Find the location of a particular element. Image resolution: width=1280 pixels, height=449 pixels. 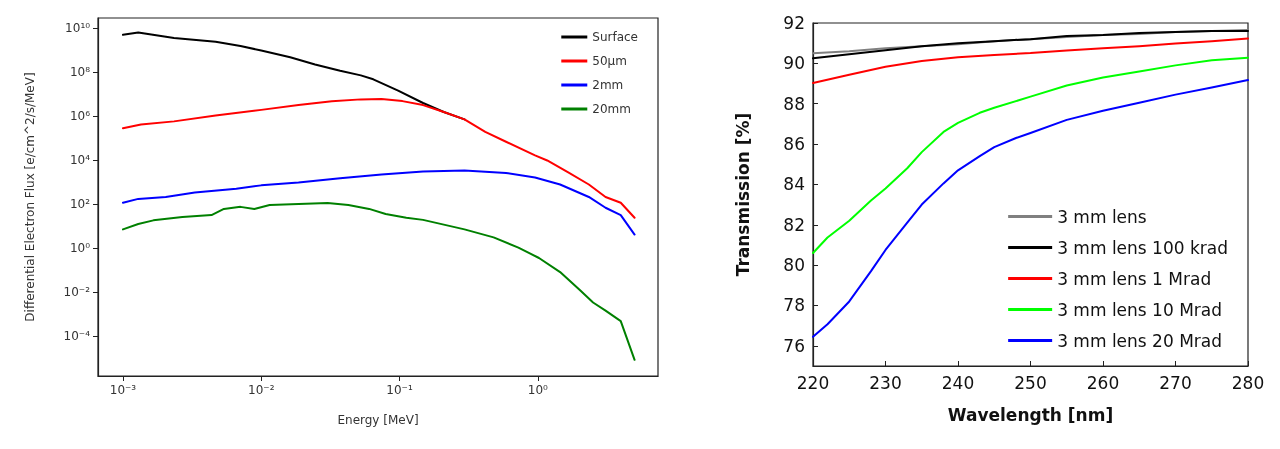

legend-label: 3 mm lens 1 Mrad is located at coordinates (1134, 278).